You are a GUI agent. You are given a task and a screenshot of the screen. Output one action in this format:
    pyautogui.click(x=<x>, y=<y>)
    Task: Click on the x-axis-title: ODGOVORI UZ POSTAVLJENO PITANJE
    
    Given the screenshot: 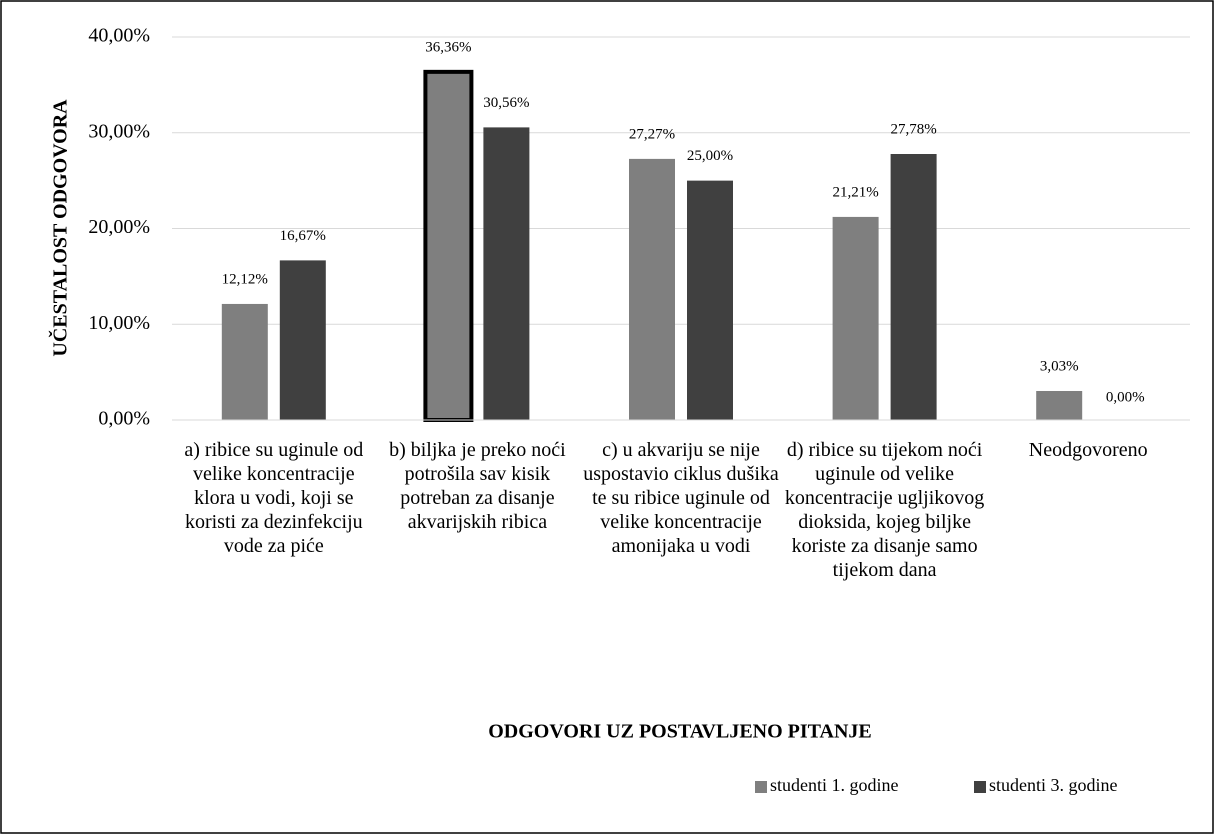 What is the action you would take?
    pyautogui.click(x=680, y=732)
    